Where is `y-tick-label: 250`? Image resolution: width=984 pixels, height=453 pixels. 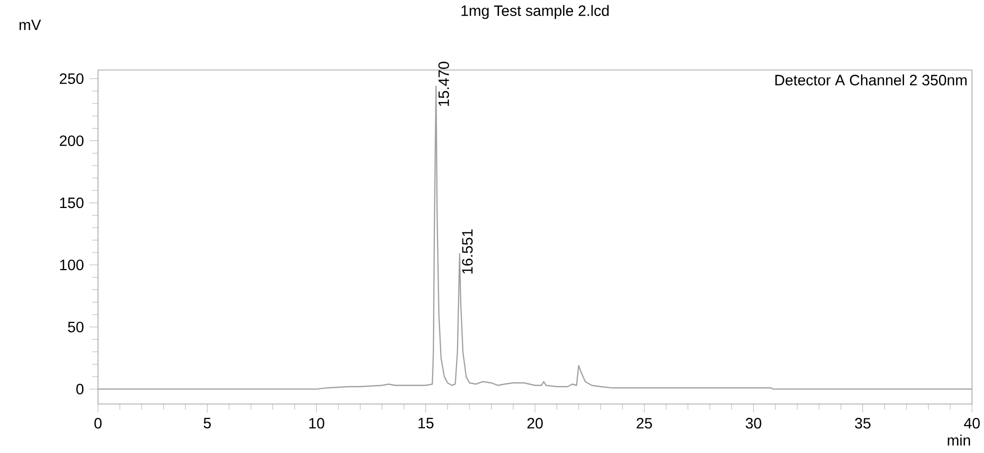 y-tick-label: 250 is located at coordinates (72, 78).